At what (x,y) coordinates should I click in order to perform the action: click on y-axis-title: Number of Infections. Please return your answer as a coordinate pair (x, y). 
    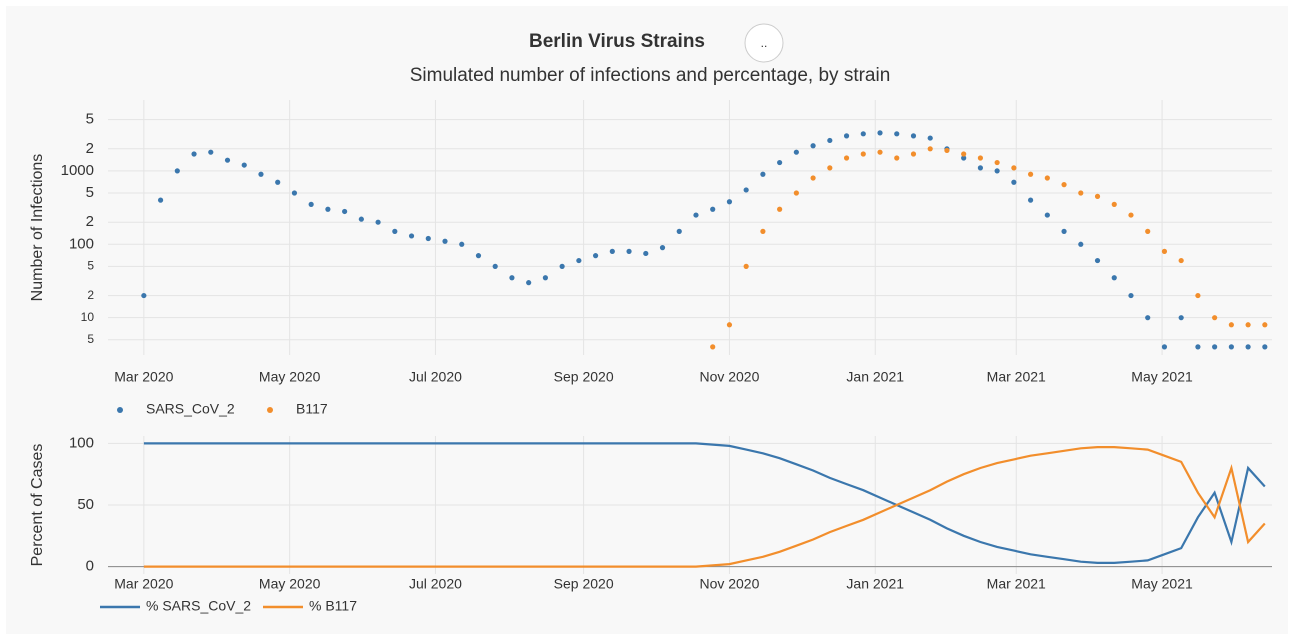
    Looking at the image, I should click on (37, 228).